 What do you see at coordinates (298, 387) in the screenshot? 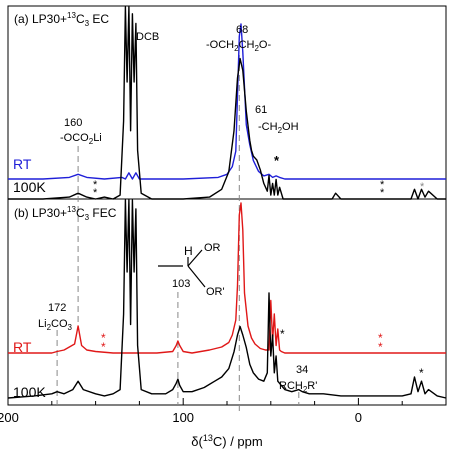
I see `label-34-formula: RCH2R'` at bounding box center [298, 387].